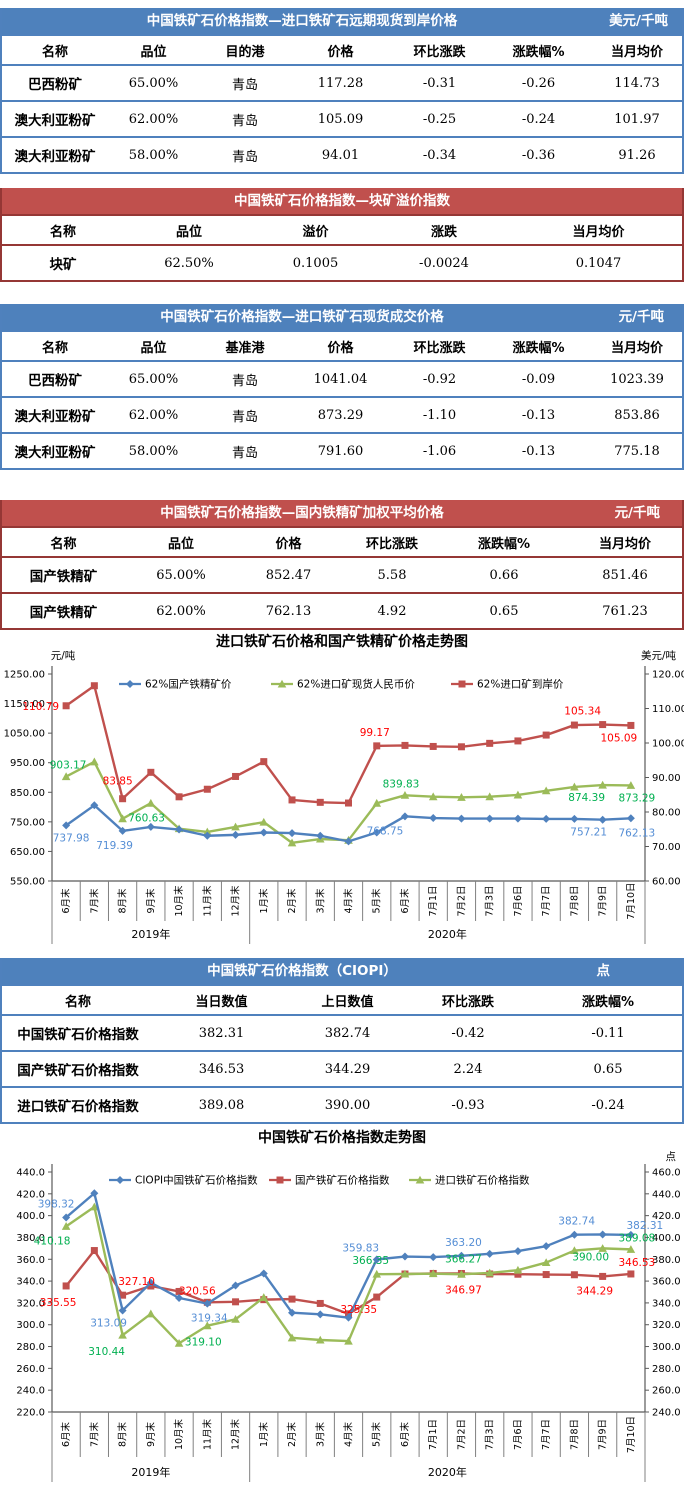  Describe the element at coordinates (40, 707) in the screenshot. I see `data-point-label: 110.79` at that location.